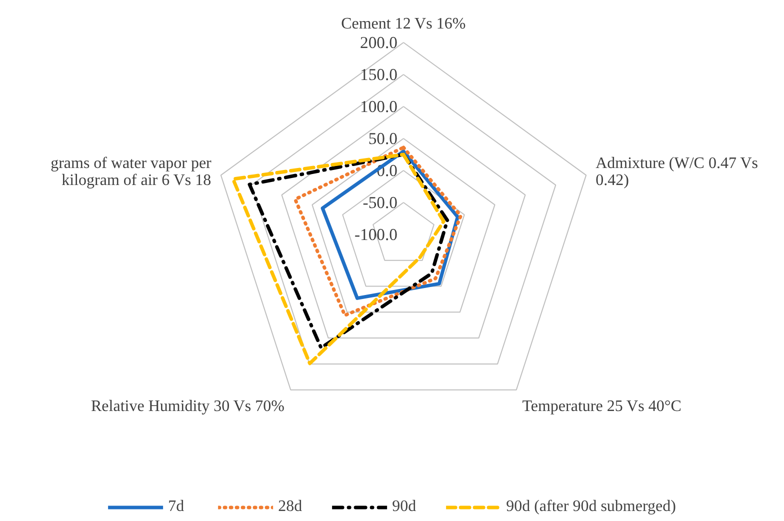  What do you see at coordinates (177, 507) in the screenshot?
I see `legend-label: 7d` at bounding box center [177, 507].